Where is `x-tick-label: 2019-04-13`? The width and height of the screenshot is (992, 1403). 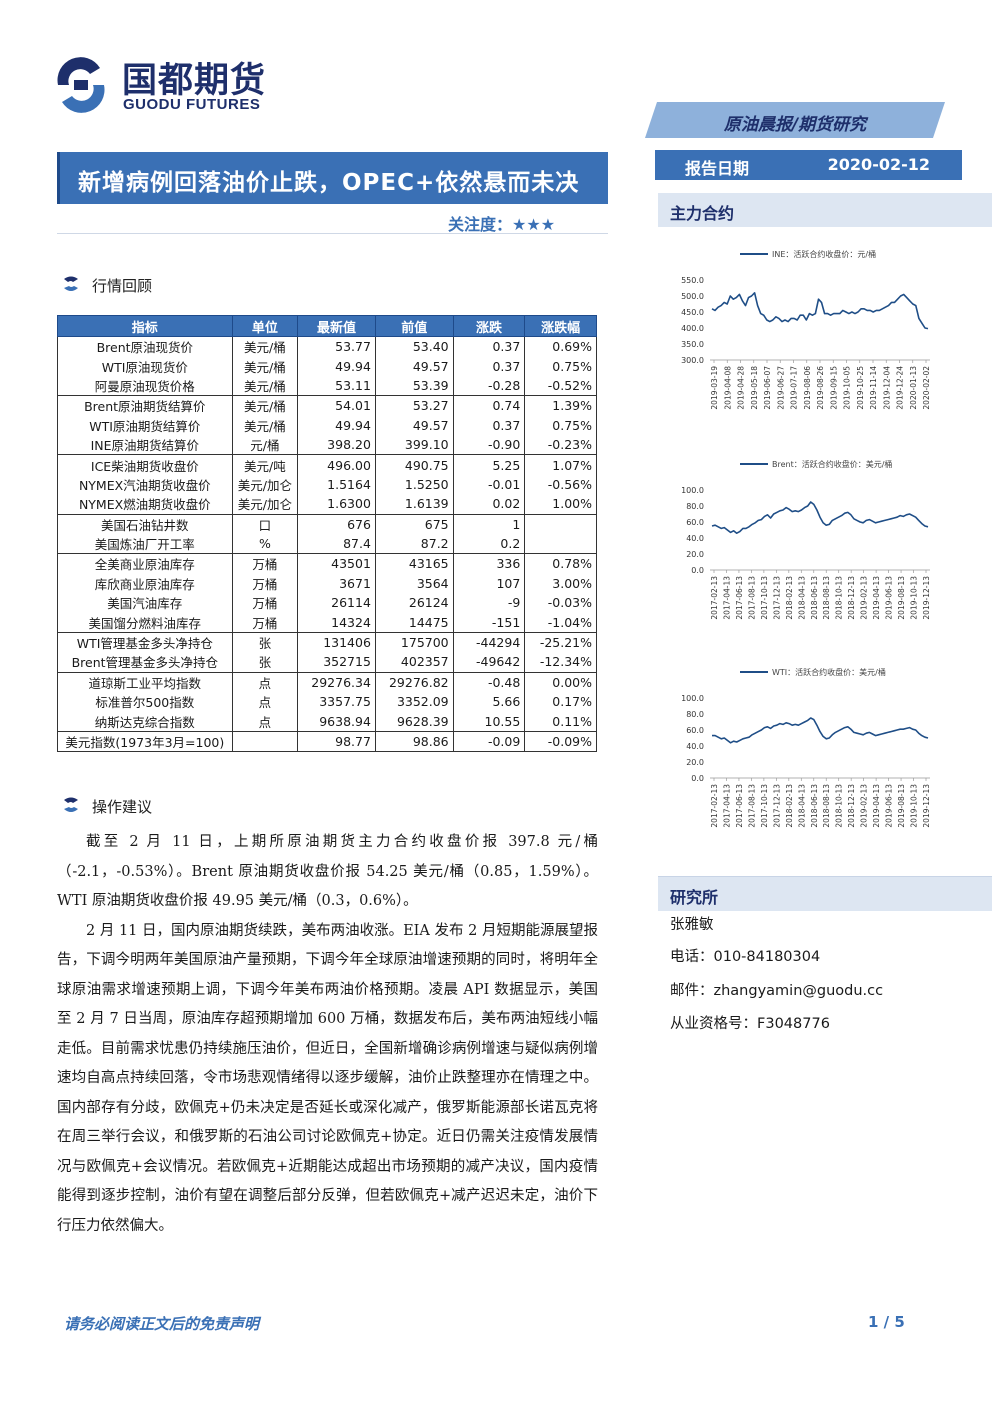 x-tick-label: 2019-04-13 is located at coordinates (876, 806).